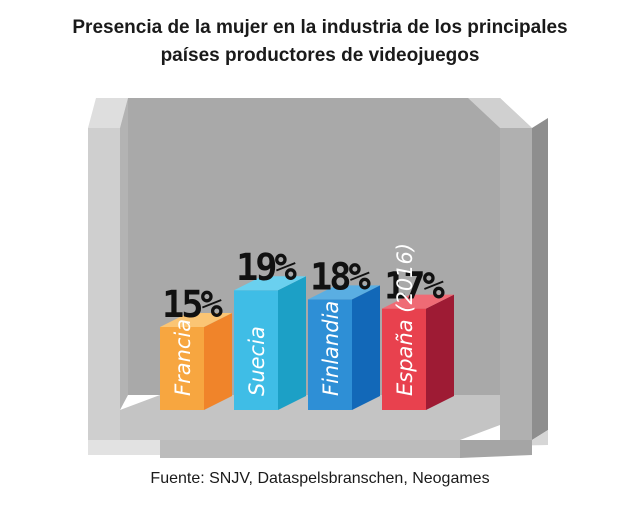 This screenshot has width=640, height=507. Describe the element at coordinates (267, 267) in the screenshot. I see `value-label-2: 19%` at that location.